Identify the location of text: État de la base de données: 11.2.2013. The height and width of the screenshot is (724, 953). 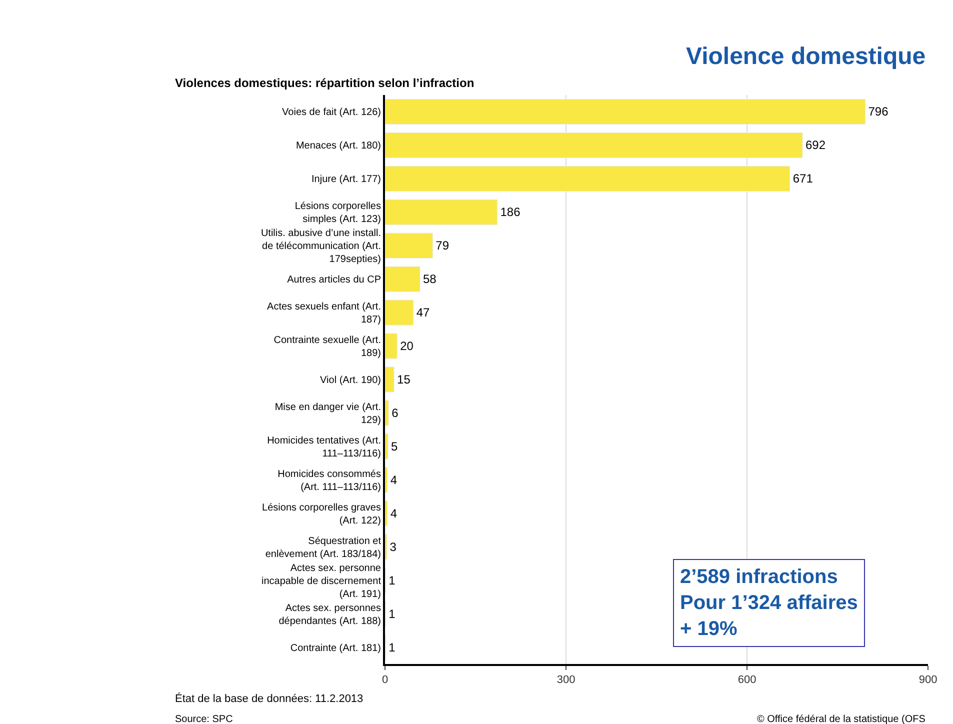
(269, 698).